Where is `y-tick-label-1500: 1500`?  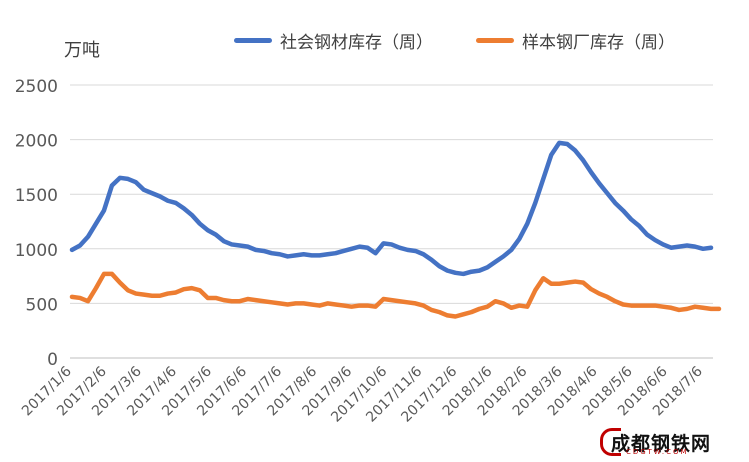
y-tick-label-1500: 1500 is located at coordinates (36, 196).